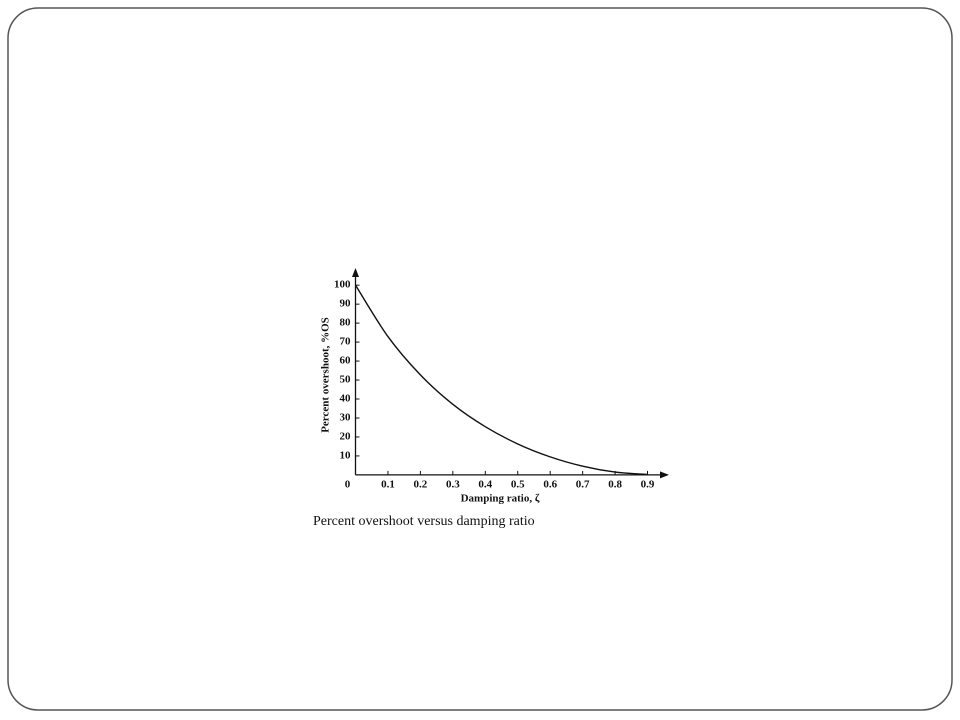 Image resolution: width=960 pixels, height=720 pixels. What do you see at coordinates (342, 285) in the screenshot?
I see `y-tick-label: 100` at bounding box center [342, 285].